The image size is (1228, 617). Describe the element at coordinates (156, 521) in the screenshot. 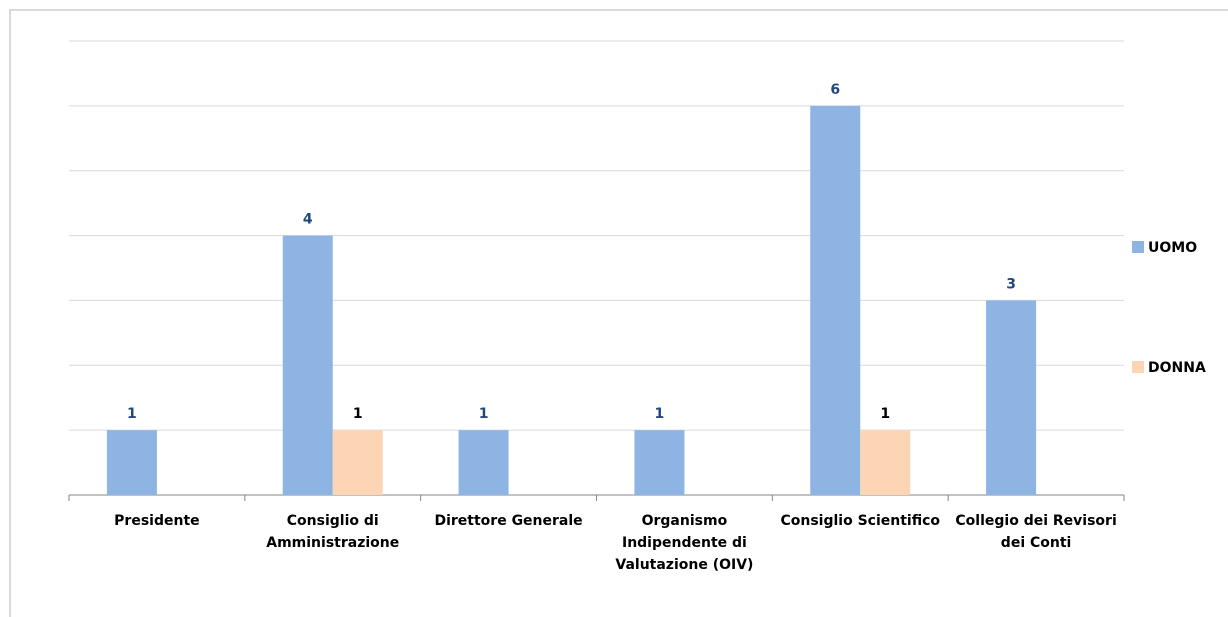

I see `x-tick-label: Presidente` at that location.